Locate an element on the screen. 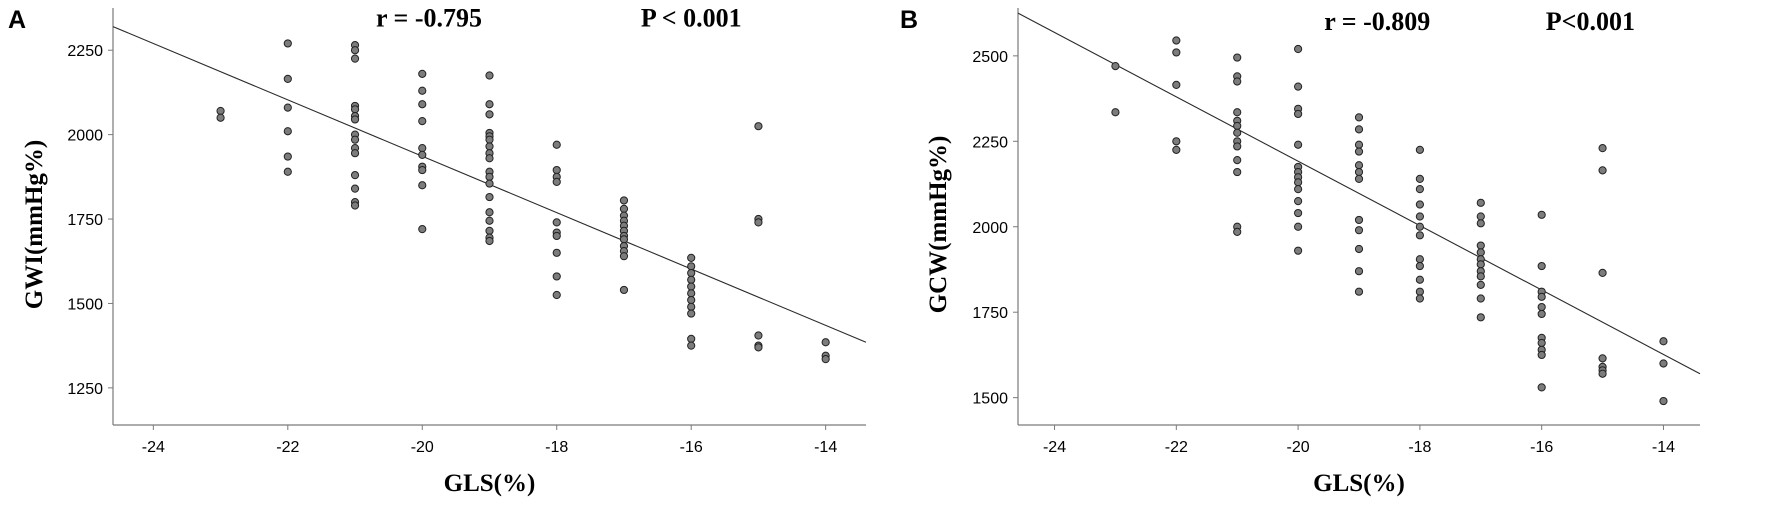 This screenshot has width=1772, height=513. y-tick-label: 1250 is located at coordinates (85, 389).